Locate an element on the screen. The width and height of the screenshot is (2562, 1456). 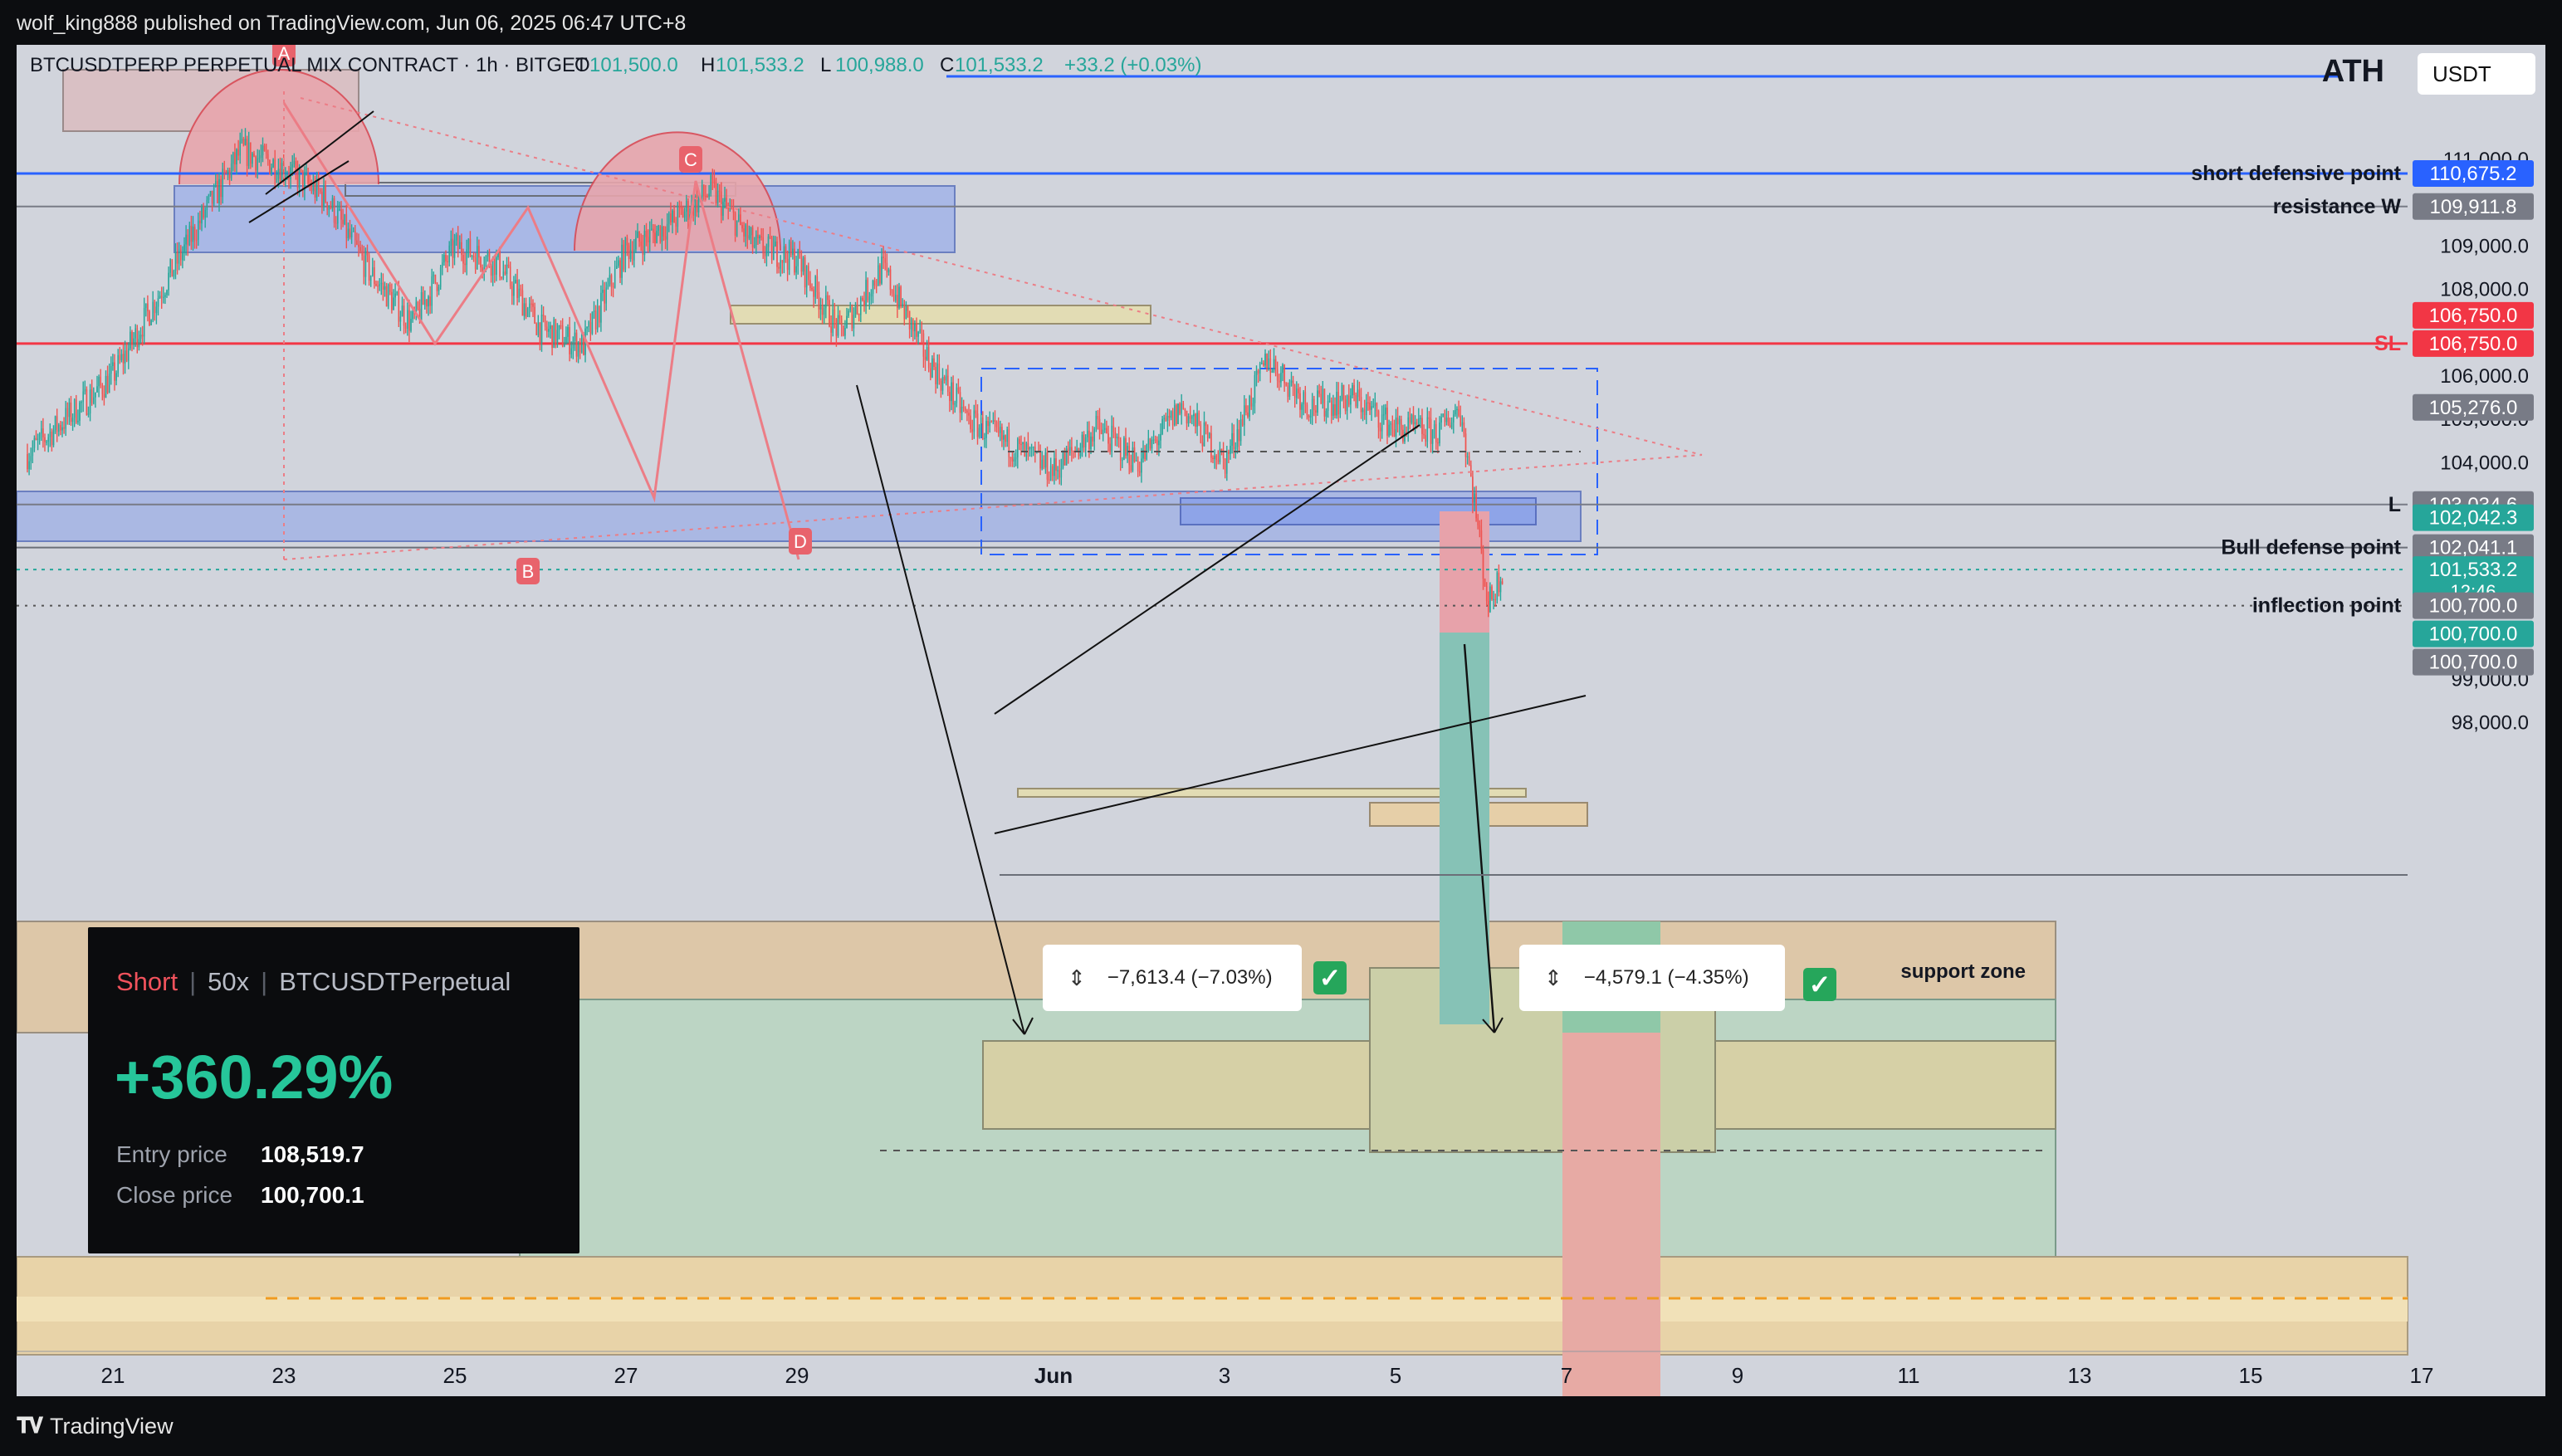
y-tick-label: 104,000.0 is located at coordinates (2485, 463).